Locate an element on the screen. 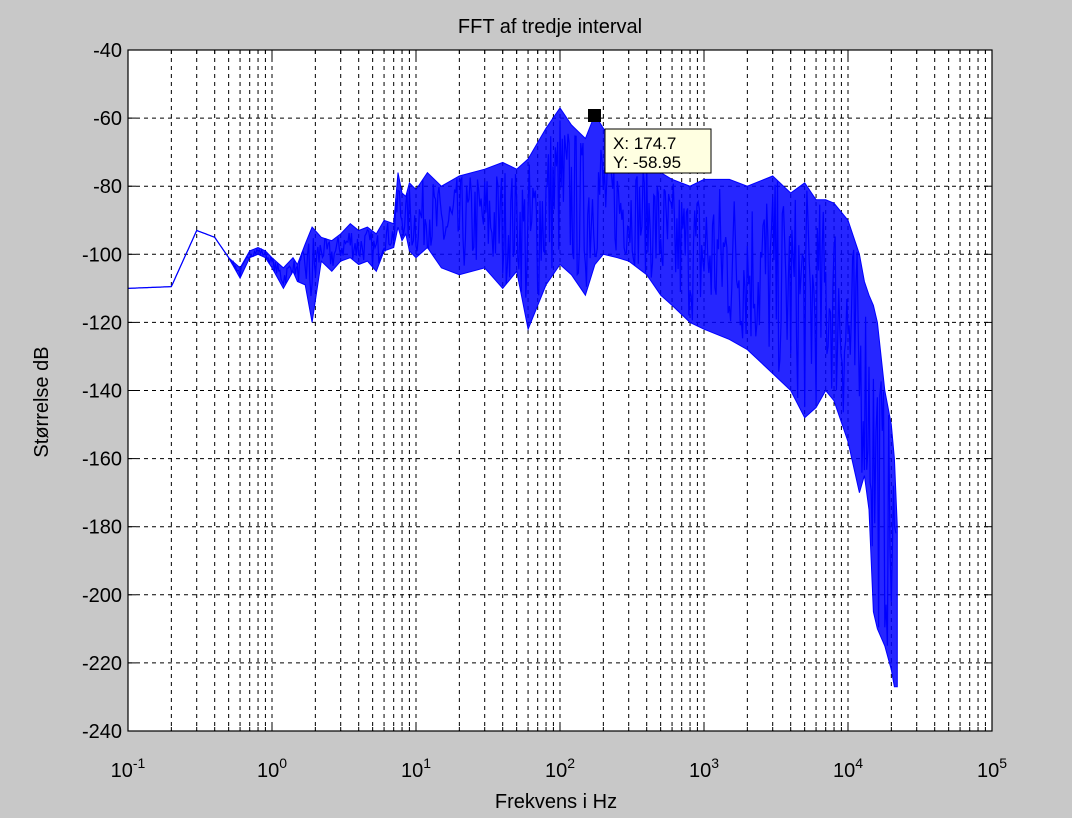  x-tick-label: 10² is located at coordinates (560, 768).